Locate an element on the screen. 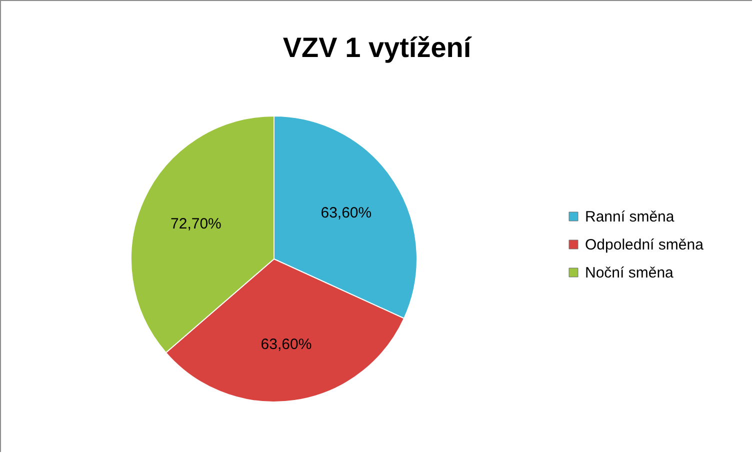 The height and width of the screenshot is (454, 754). legend-label: Noční směna is located at coordinates (629, 273).